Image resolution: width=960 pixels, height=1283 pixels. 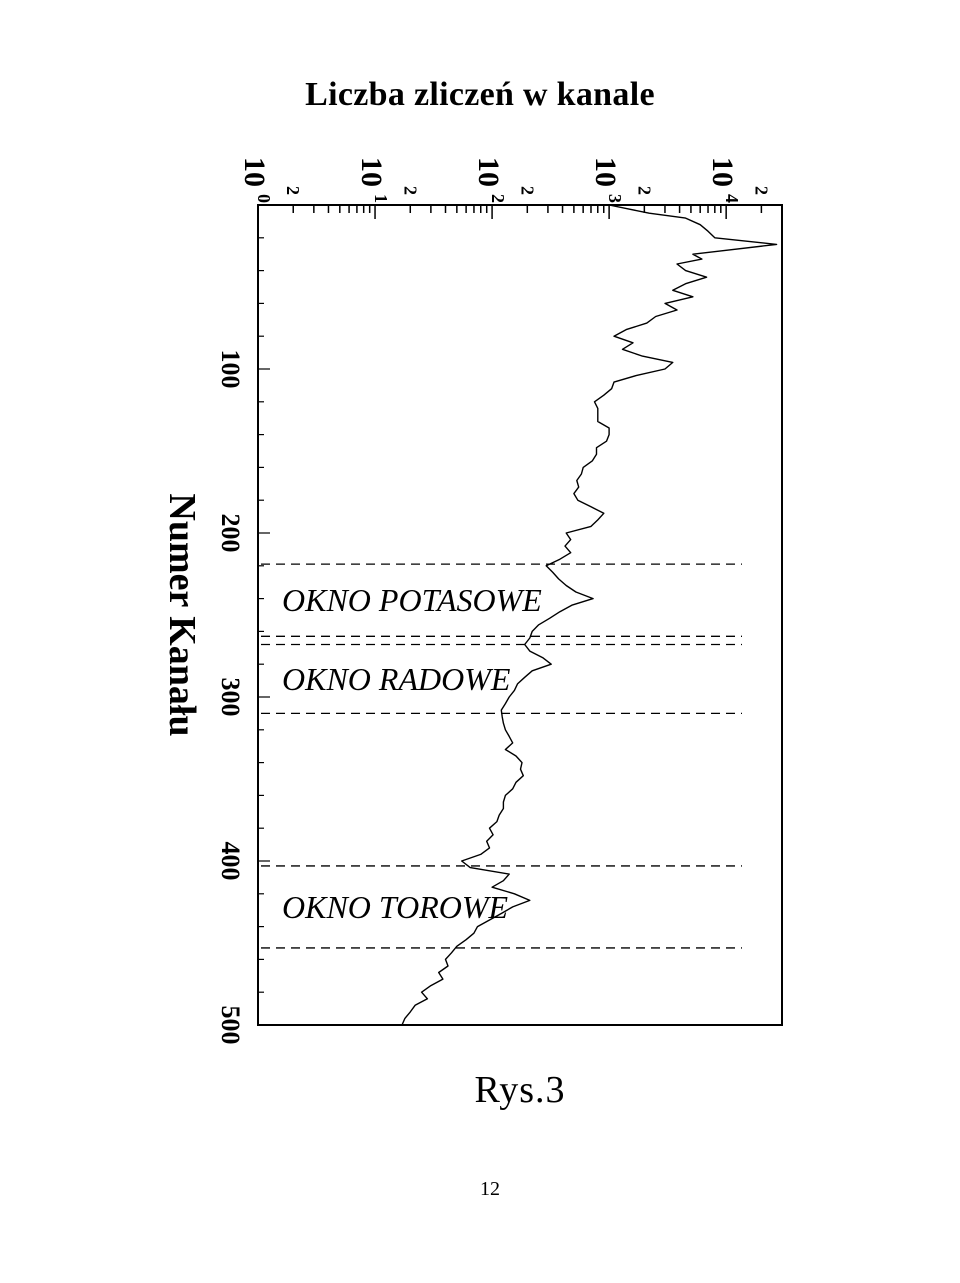 What do you see at coordinates (520, 1090) in the screenshot?
I see `figure-caption: Rys.3` at bounding box center [520, 1090].